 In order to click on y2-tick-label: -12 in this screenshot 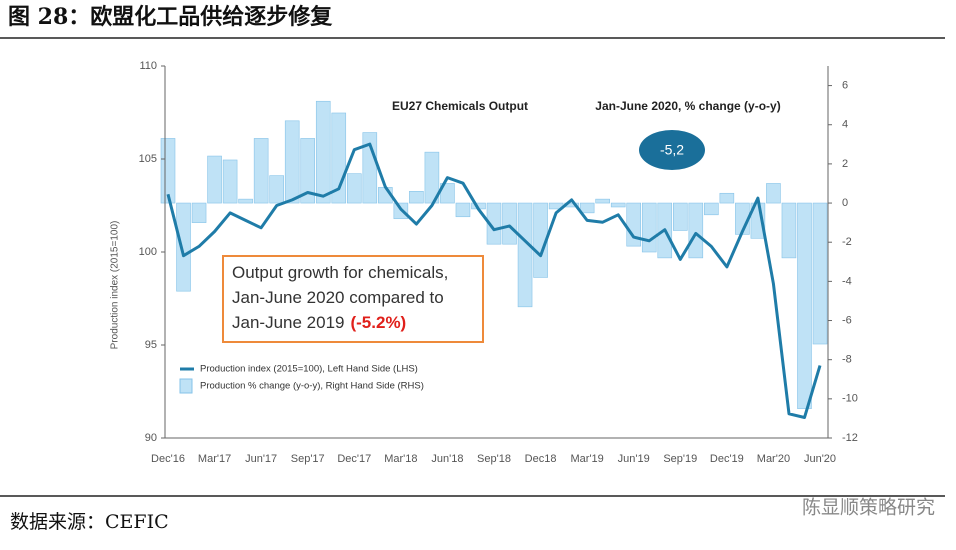, I will do `click(850, 438)`.